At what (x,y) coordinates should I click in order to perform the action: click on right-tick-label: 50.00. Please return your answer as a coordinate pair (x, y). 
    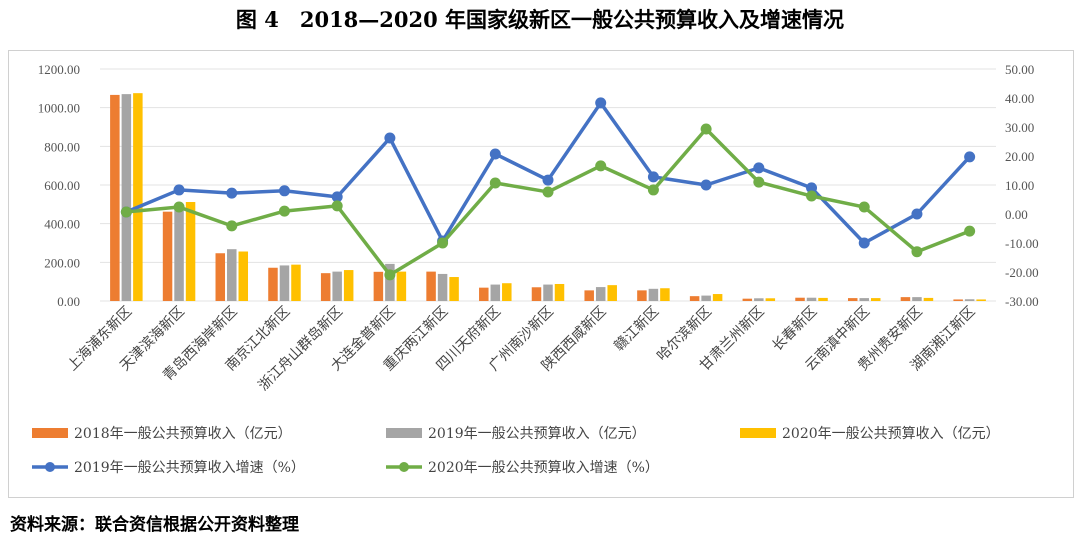
    Looking at the image, I should click on (1019, 69).